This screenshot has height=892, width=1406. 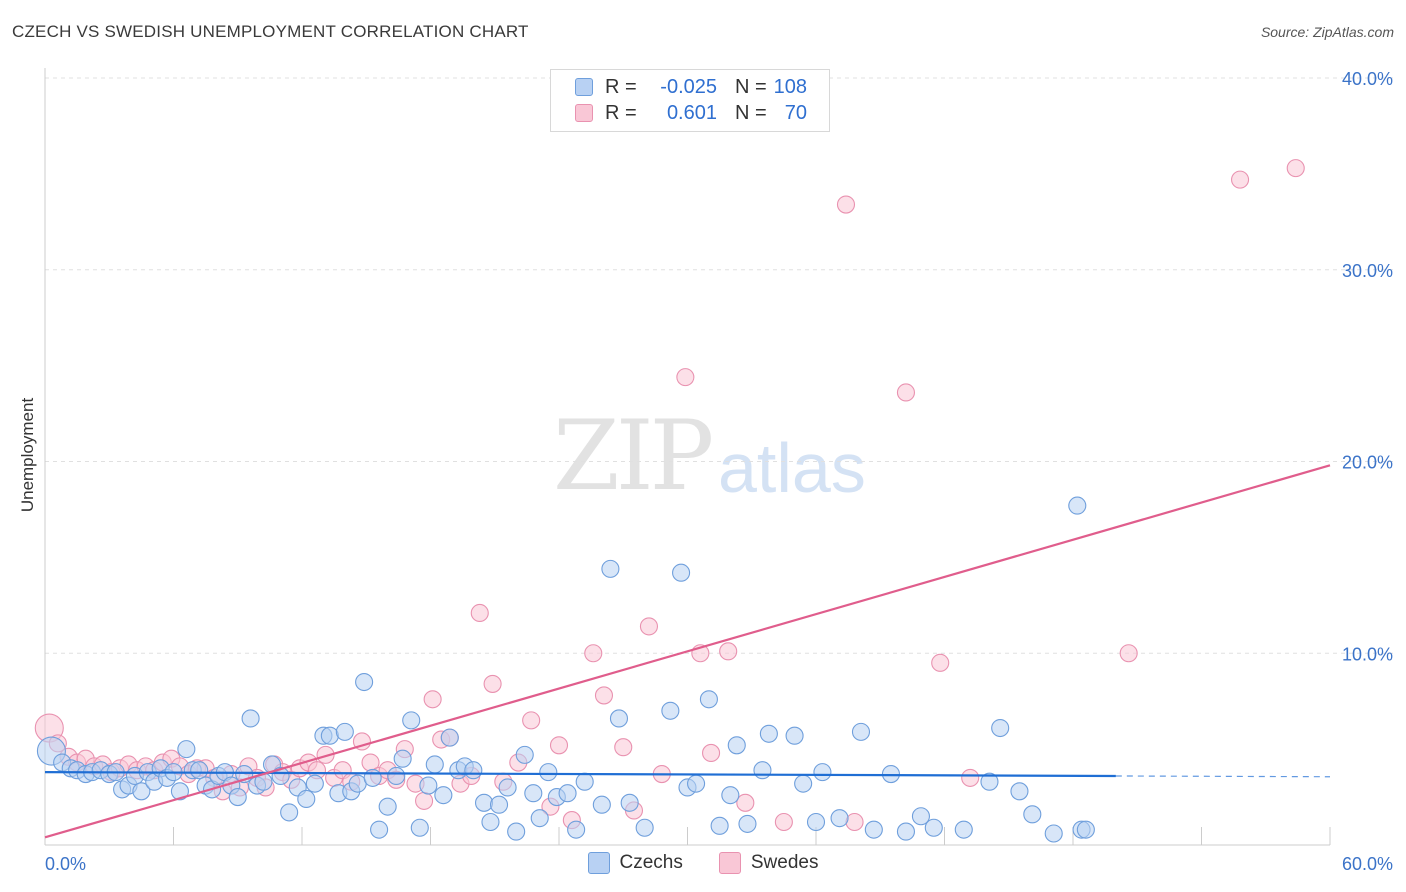 I want to click on legend-item-czechs: Czechs, so click(x=635, y=863).